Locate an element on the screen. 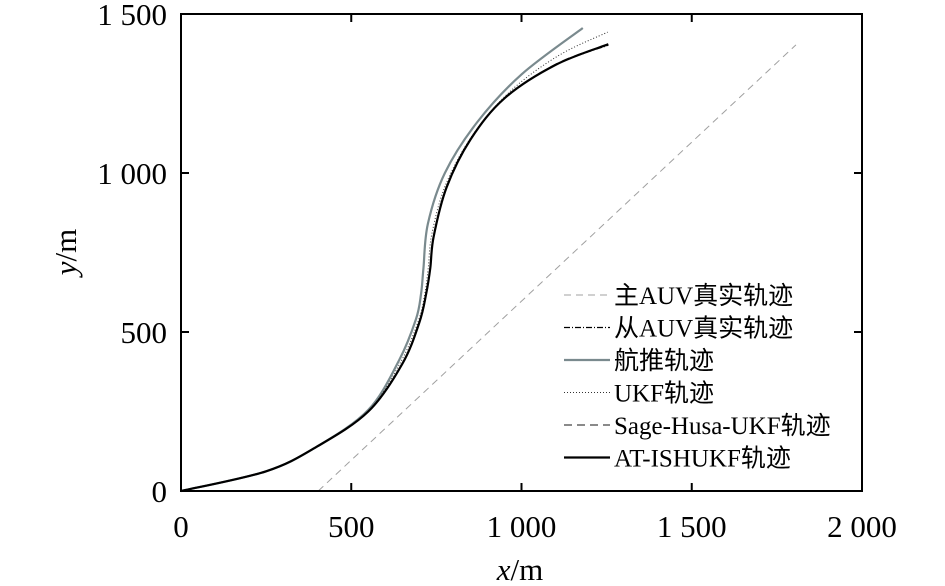 The height and width of the screenshot is (586, 945). x-tick-label: 500 is located at coordinates (351, 526).